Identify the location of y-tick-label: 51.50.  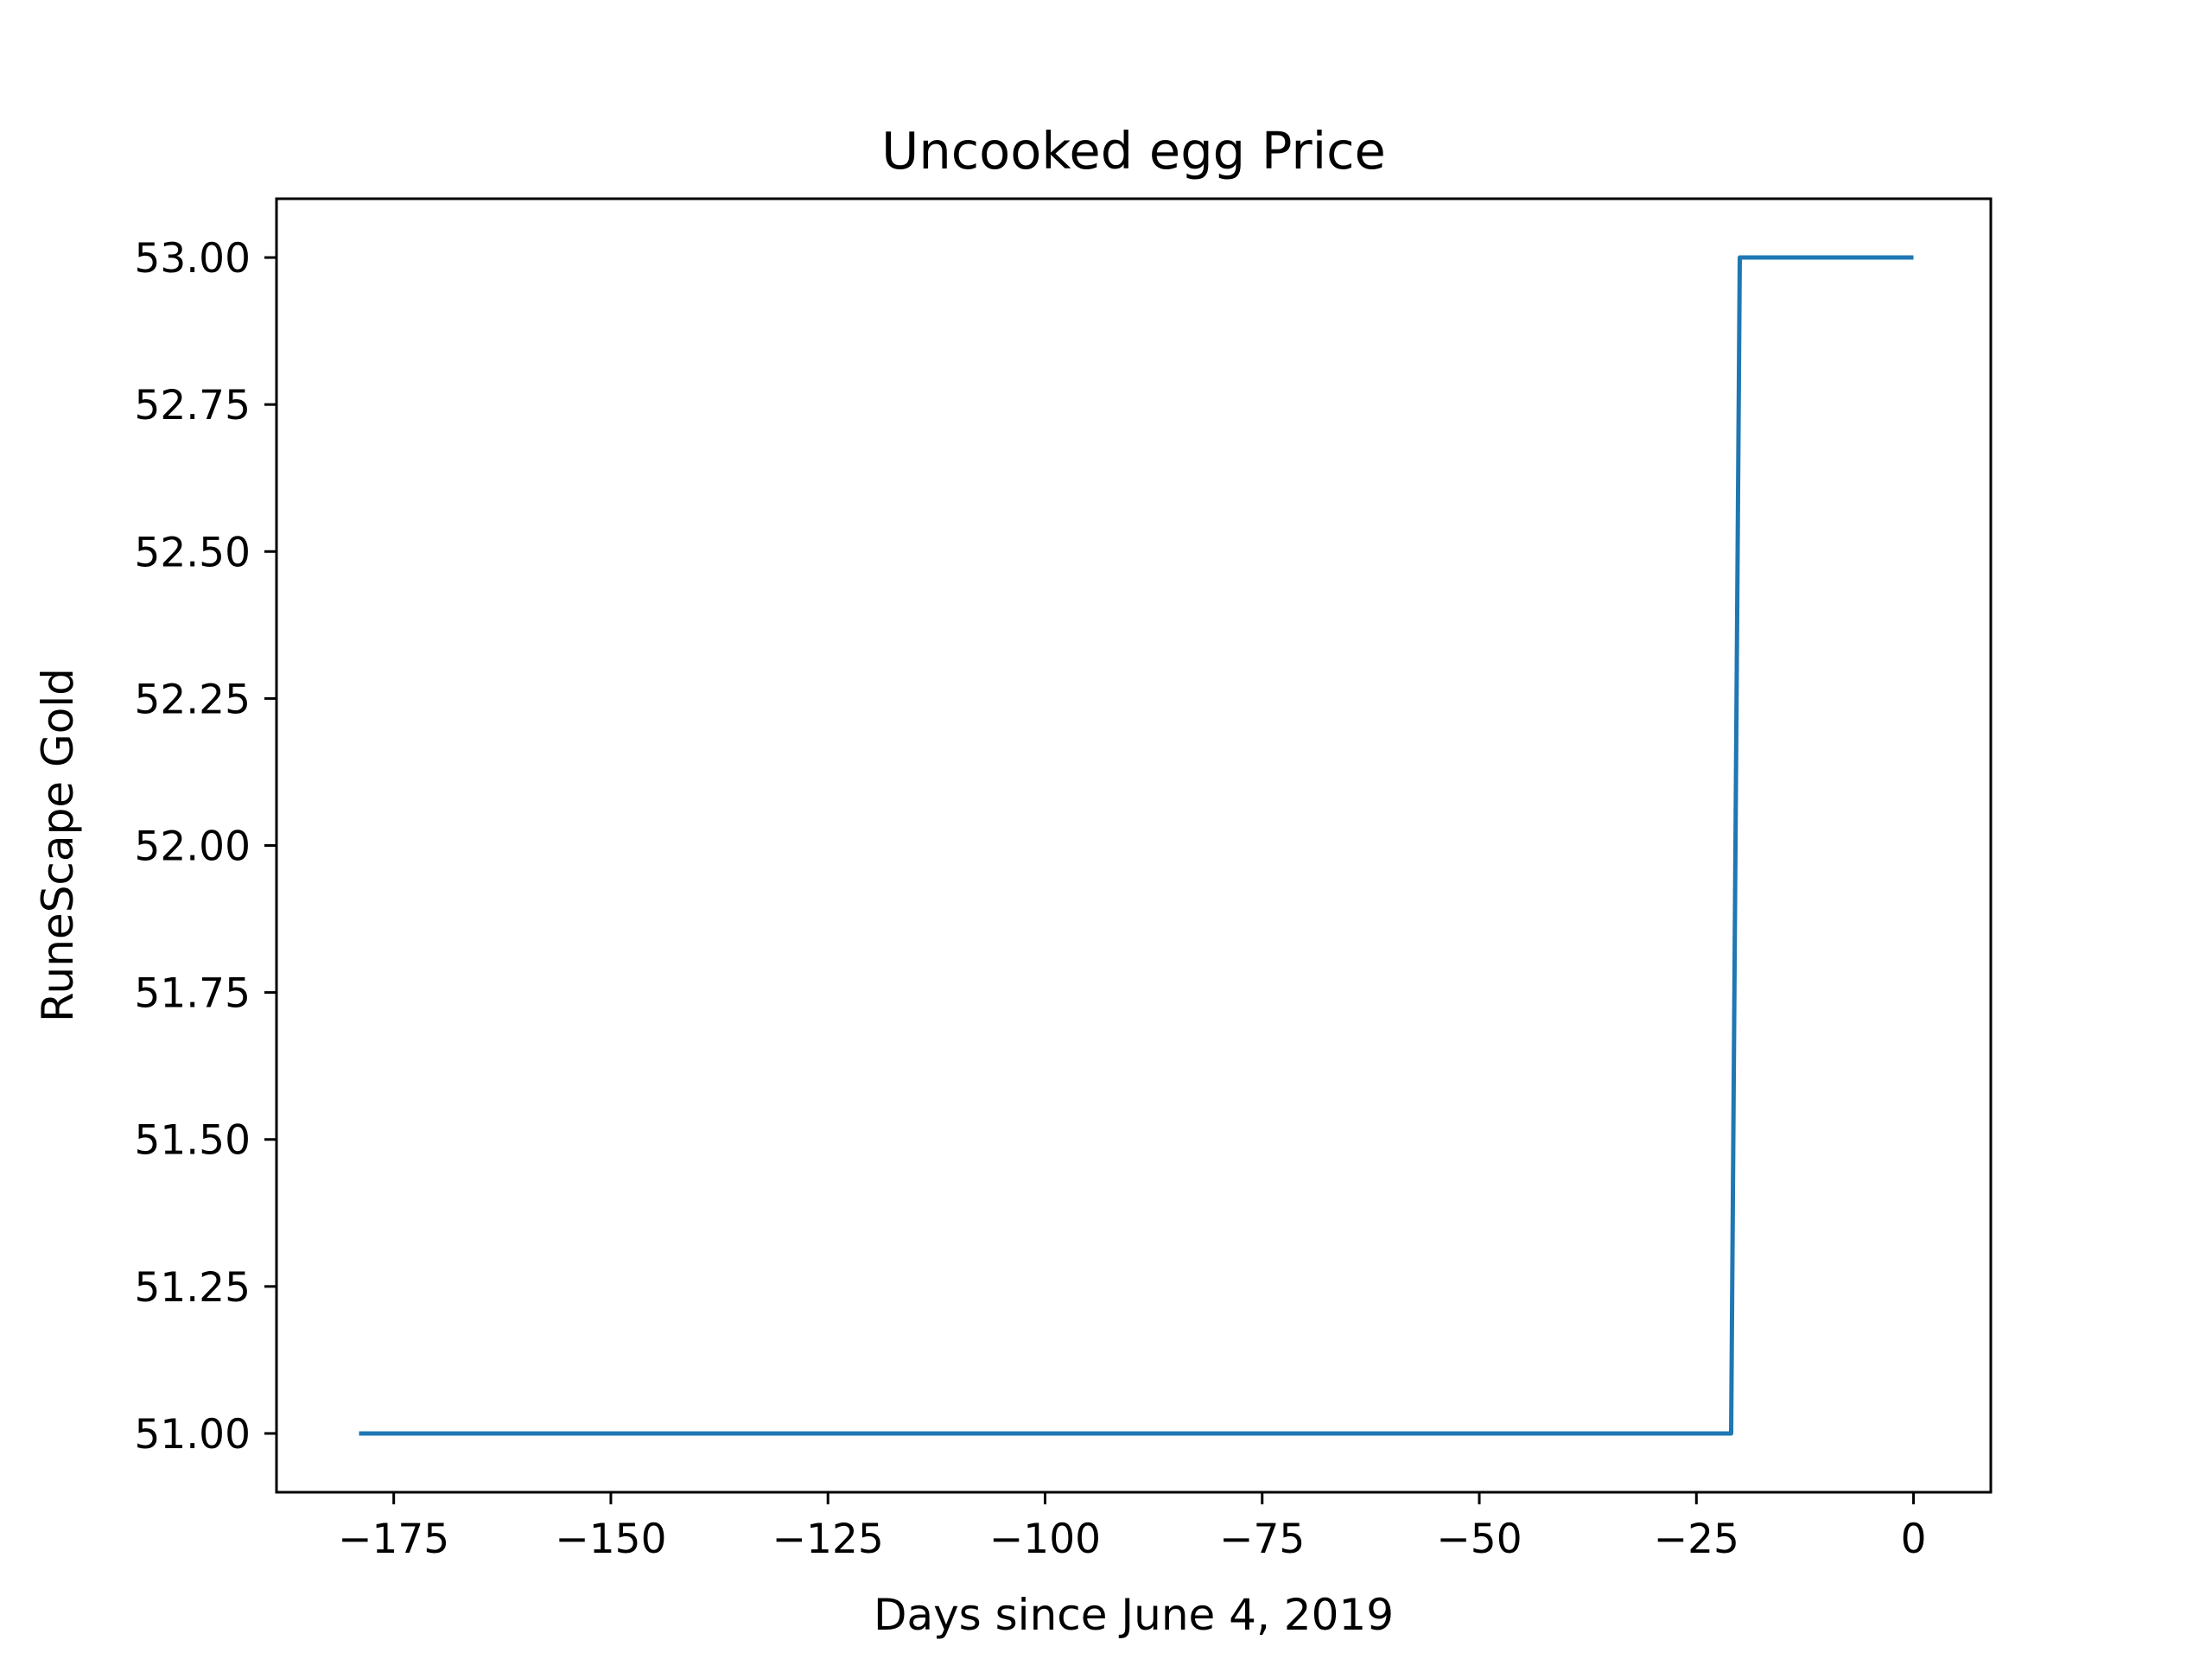
(192, 1141).